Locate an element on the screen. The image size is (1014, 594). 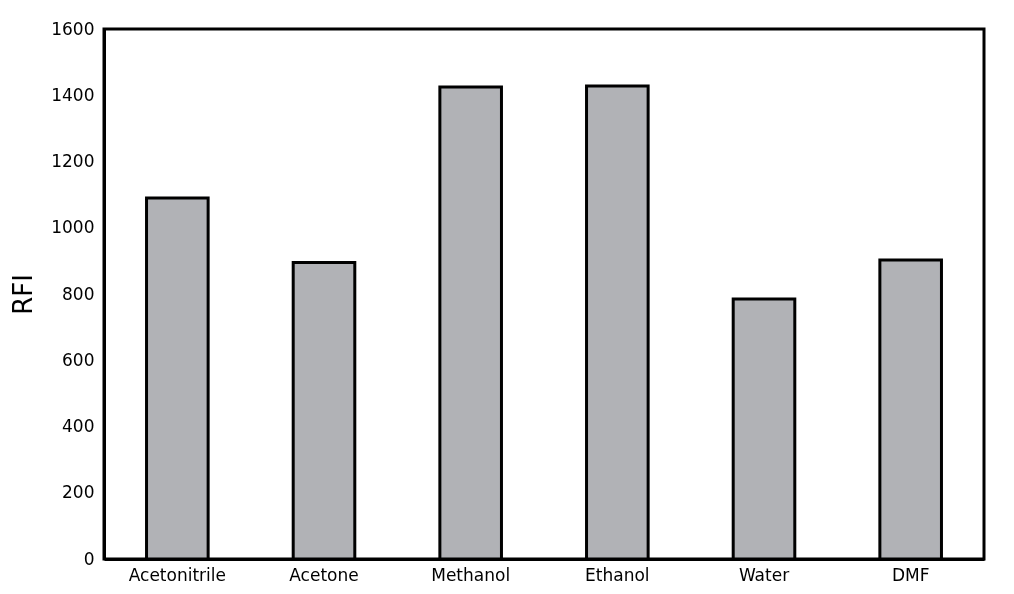
x-tick-label: DMF is located at coordinates (910, 574).